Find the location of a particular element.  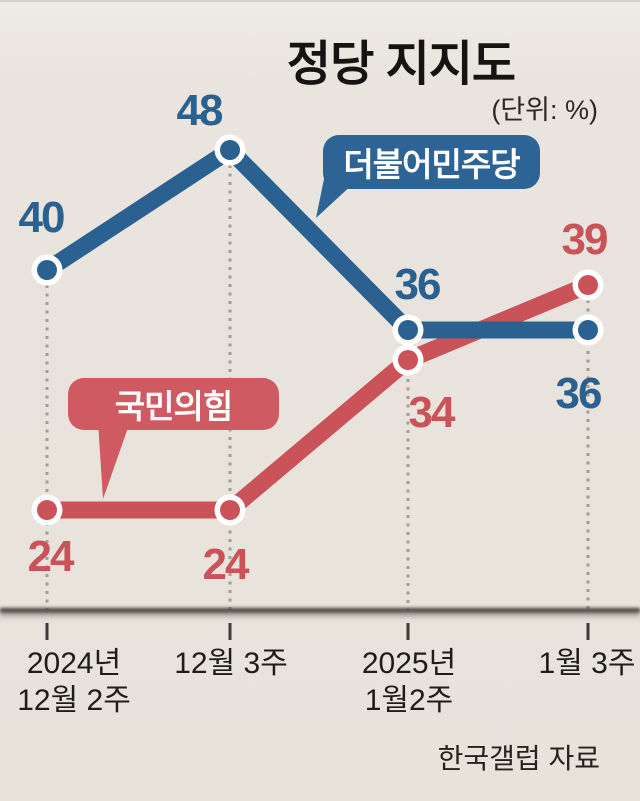

value-label: 48 is located at coordinates (200, 110).